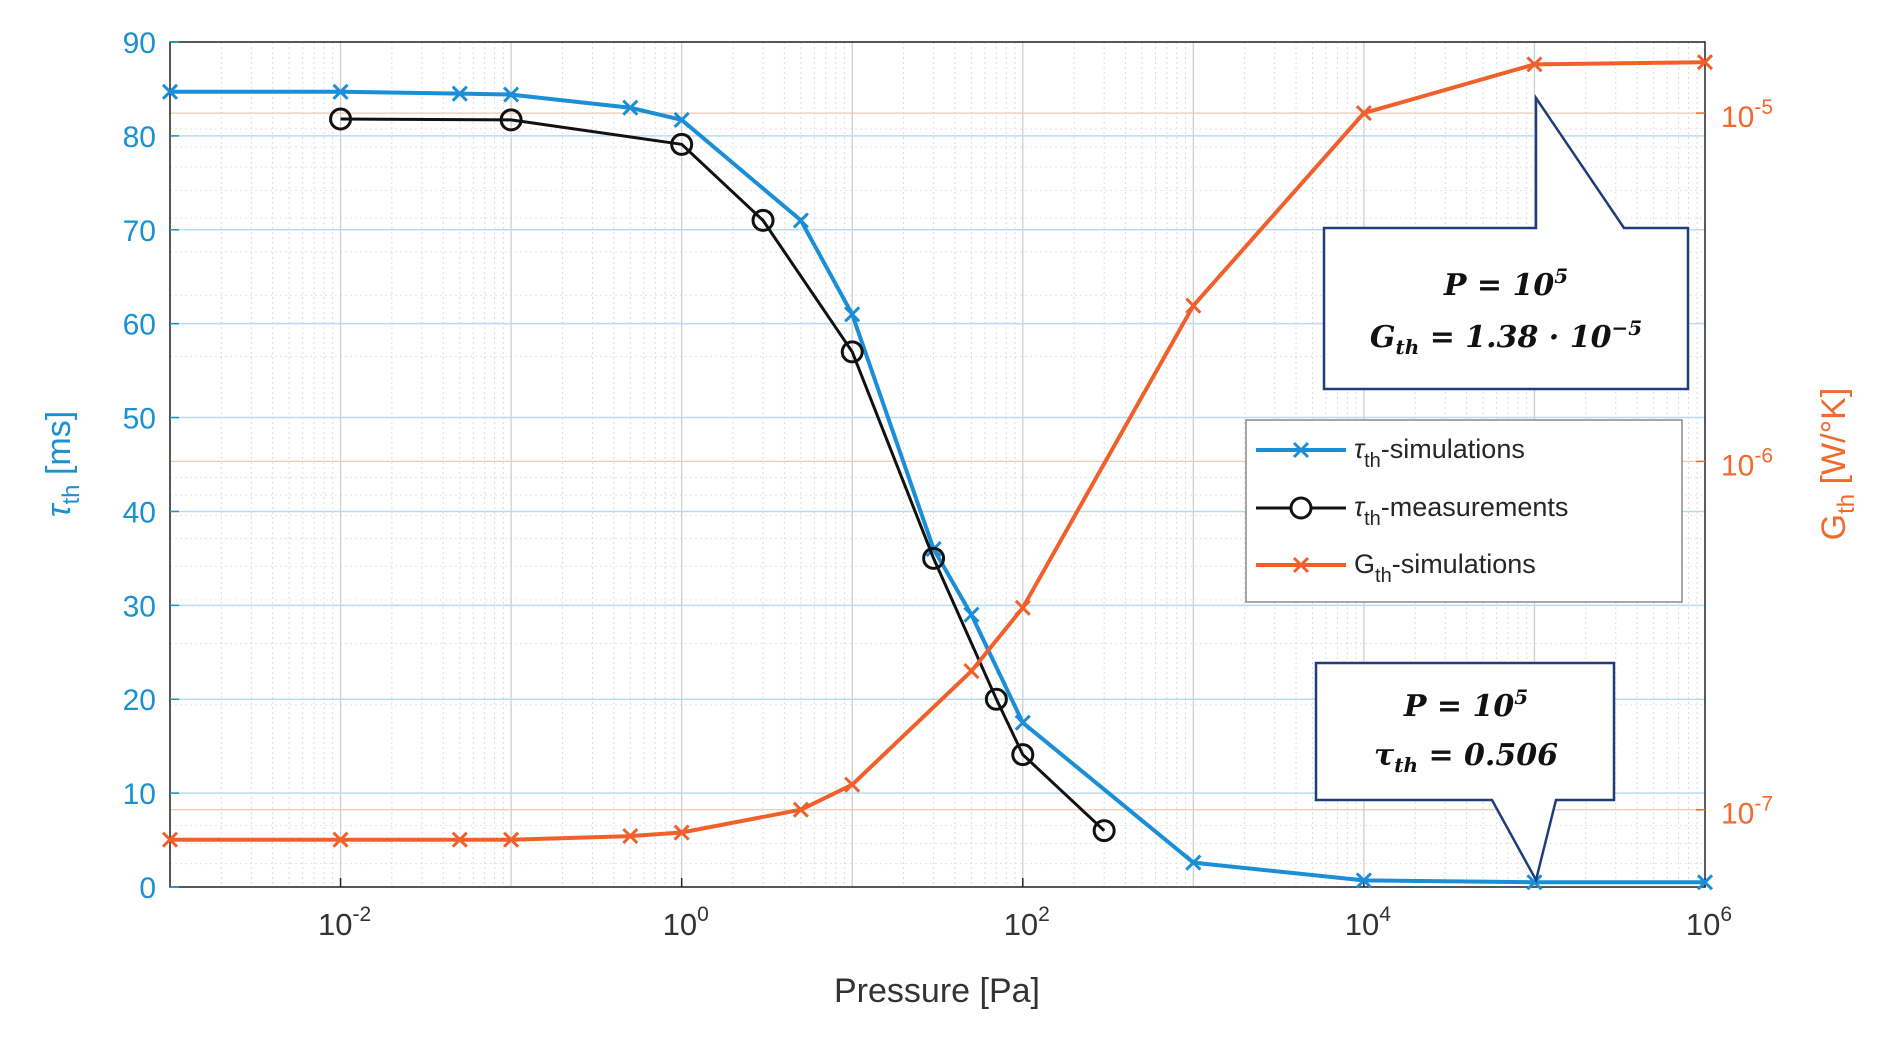 Image resolution: width=1892 pixels, height=1041 pixels. I want to click on legend-item-gth-simulations: Gth-simulations, so click(1396, 568).